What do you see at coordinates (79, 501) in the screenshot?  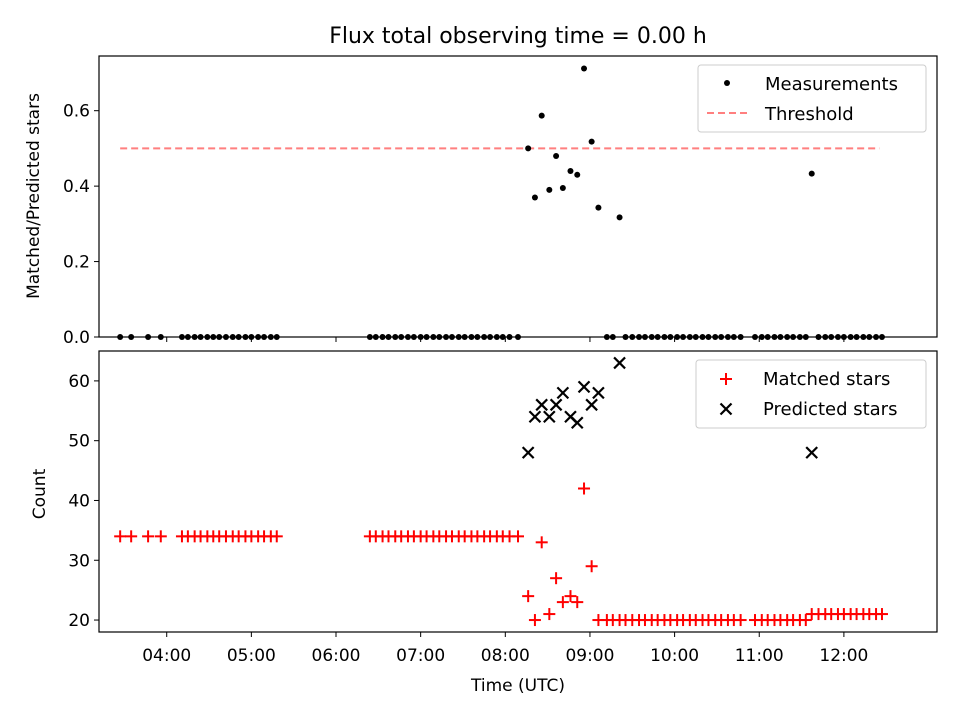 I see `bottom-y-tick-label: 40` at bounding box center [79, 501].